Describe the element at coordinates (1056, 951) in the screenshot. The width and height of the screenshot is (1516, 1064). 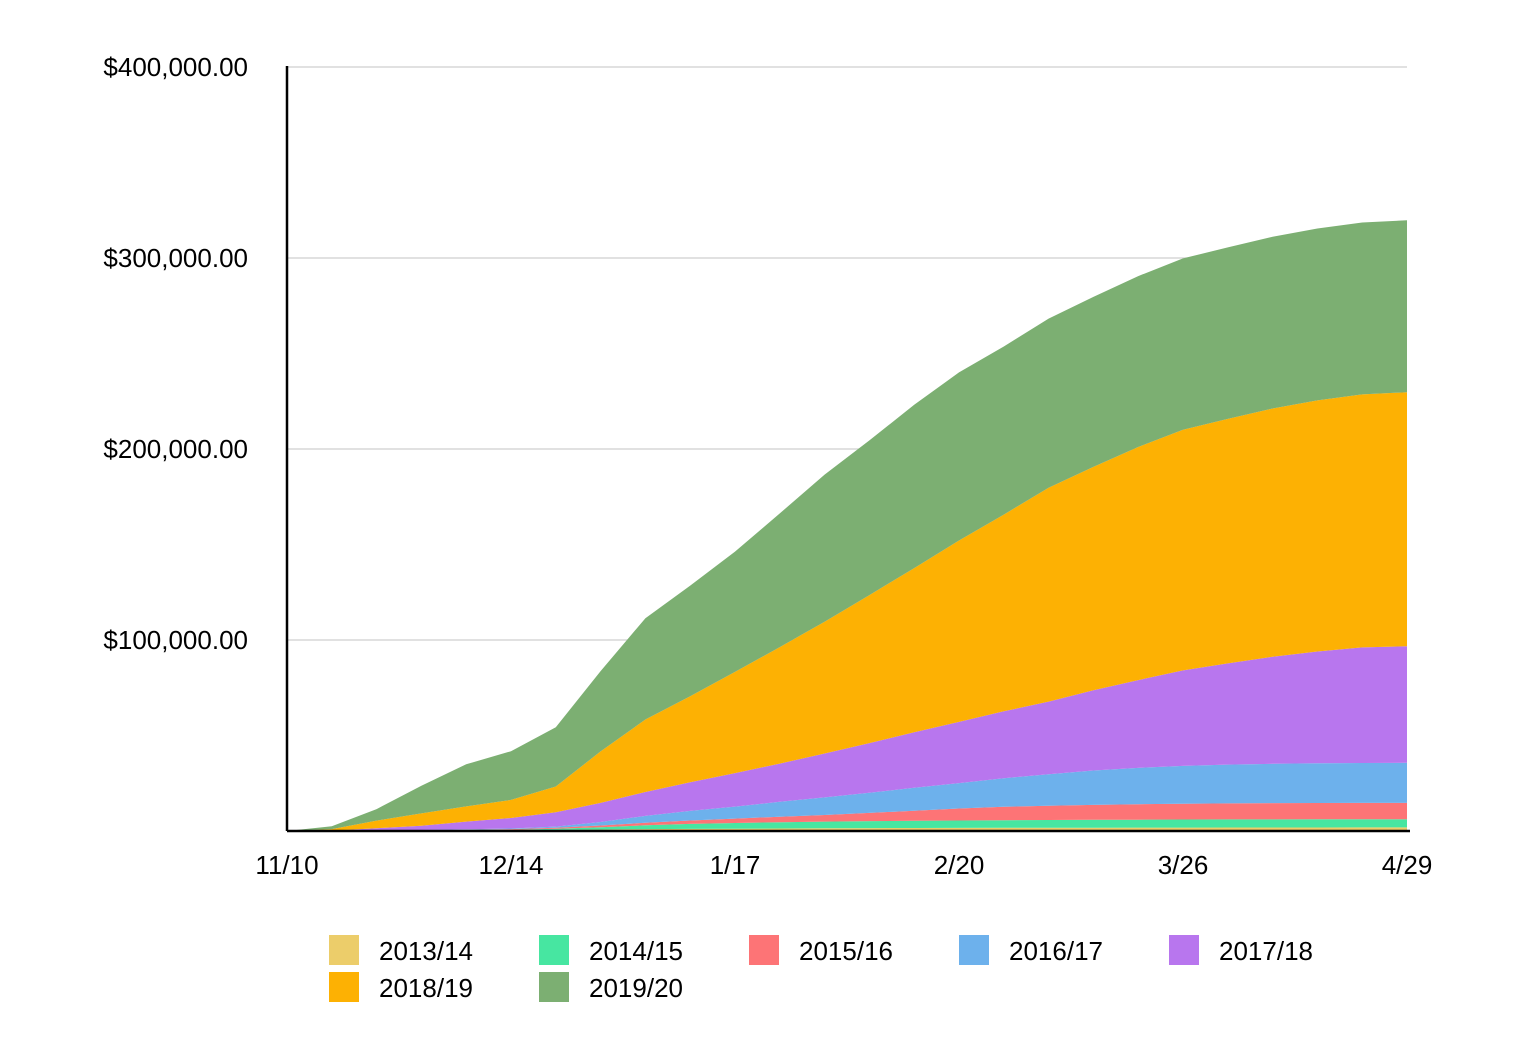
I see `legend-label: 2016/17` at that location.